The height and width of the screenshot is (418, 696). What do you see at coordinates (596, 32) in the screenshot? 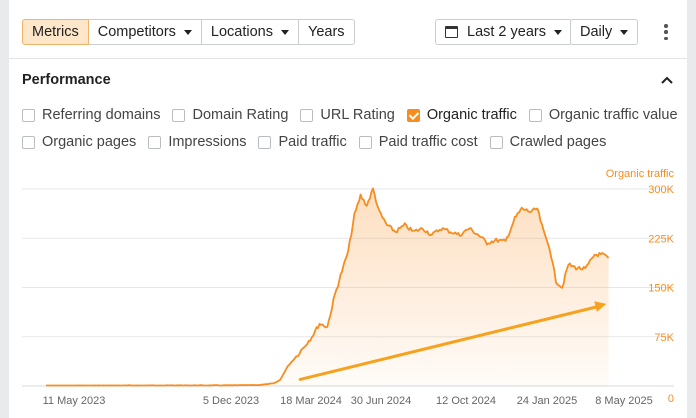
I see `interval-label: Daily` at bounding box center [596, 32].